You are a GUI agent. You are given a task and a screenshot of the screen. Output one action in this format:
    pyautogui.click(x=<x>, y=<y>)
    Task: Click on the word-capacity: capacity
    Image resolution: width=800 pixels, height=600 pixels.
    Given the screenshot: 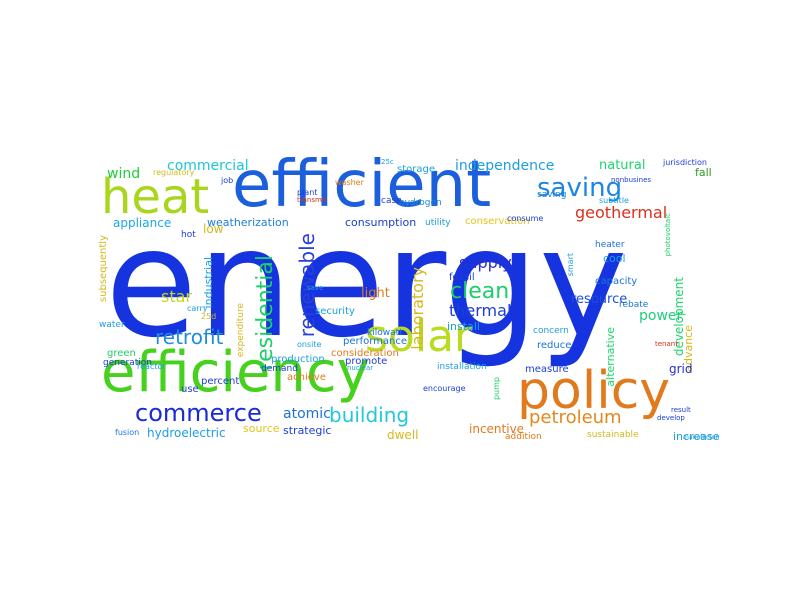 What is the action you would take?
    pyautogui.click(x=616, y=281)
    